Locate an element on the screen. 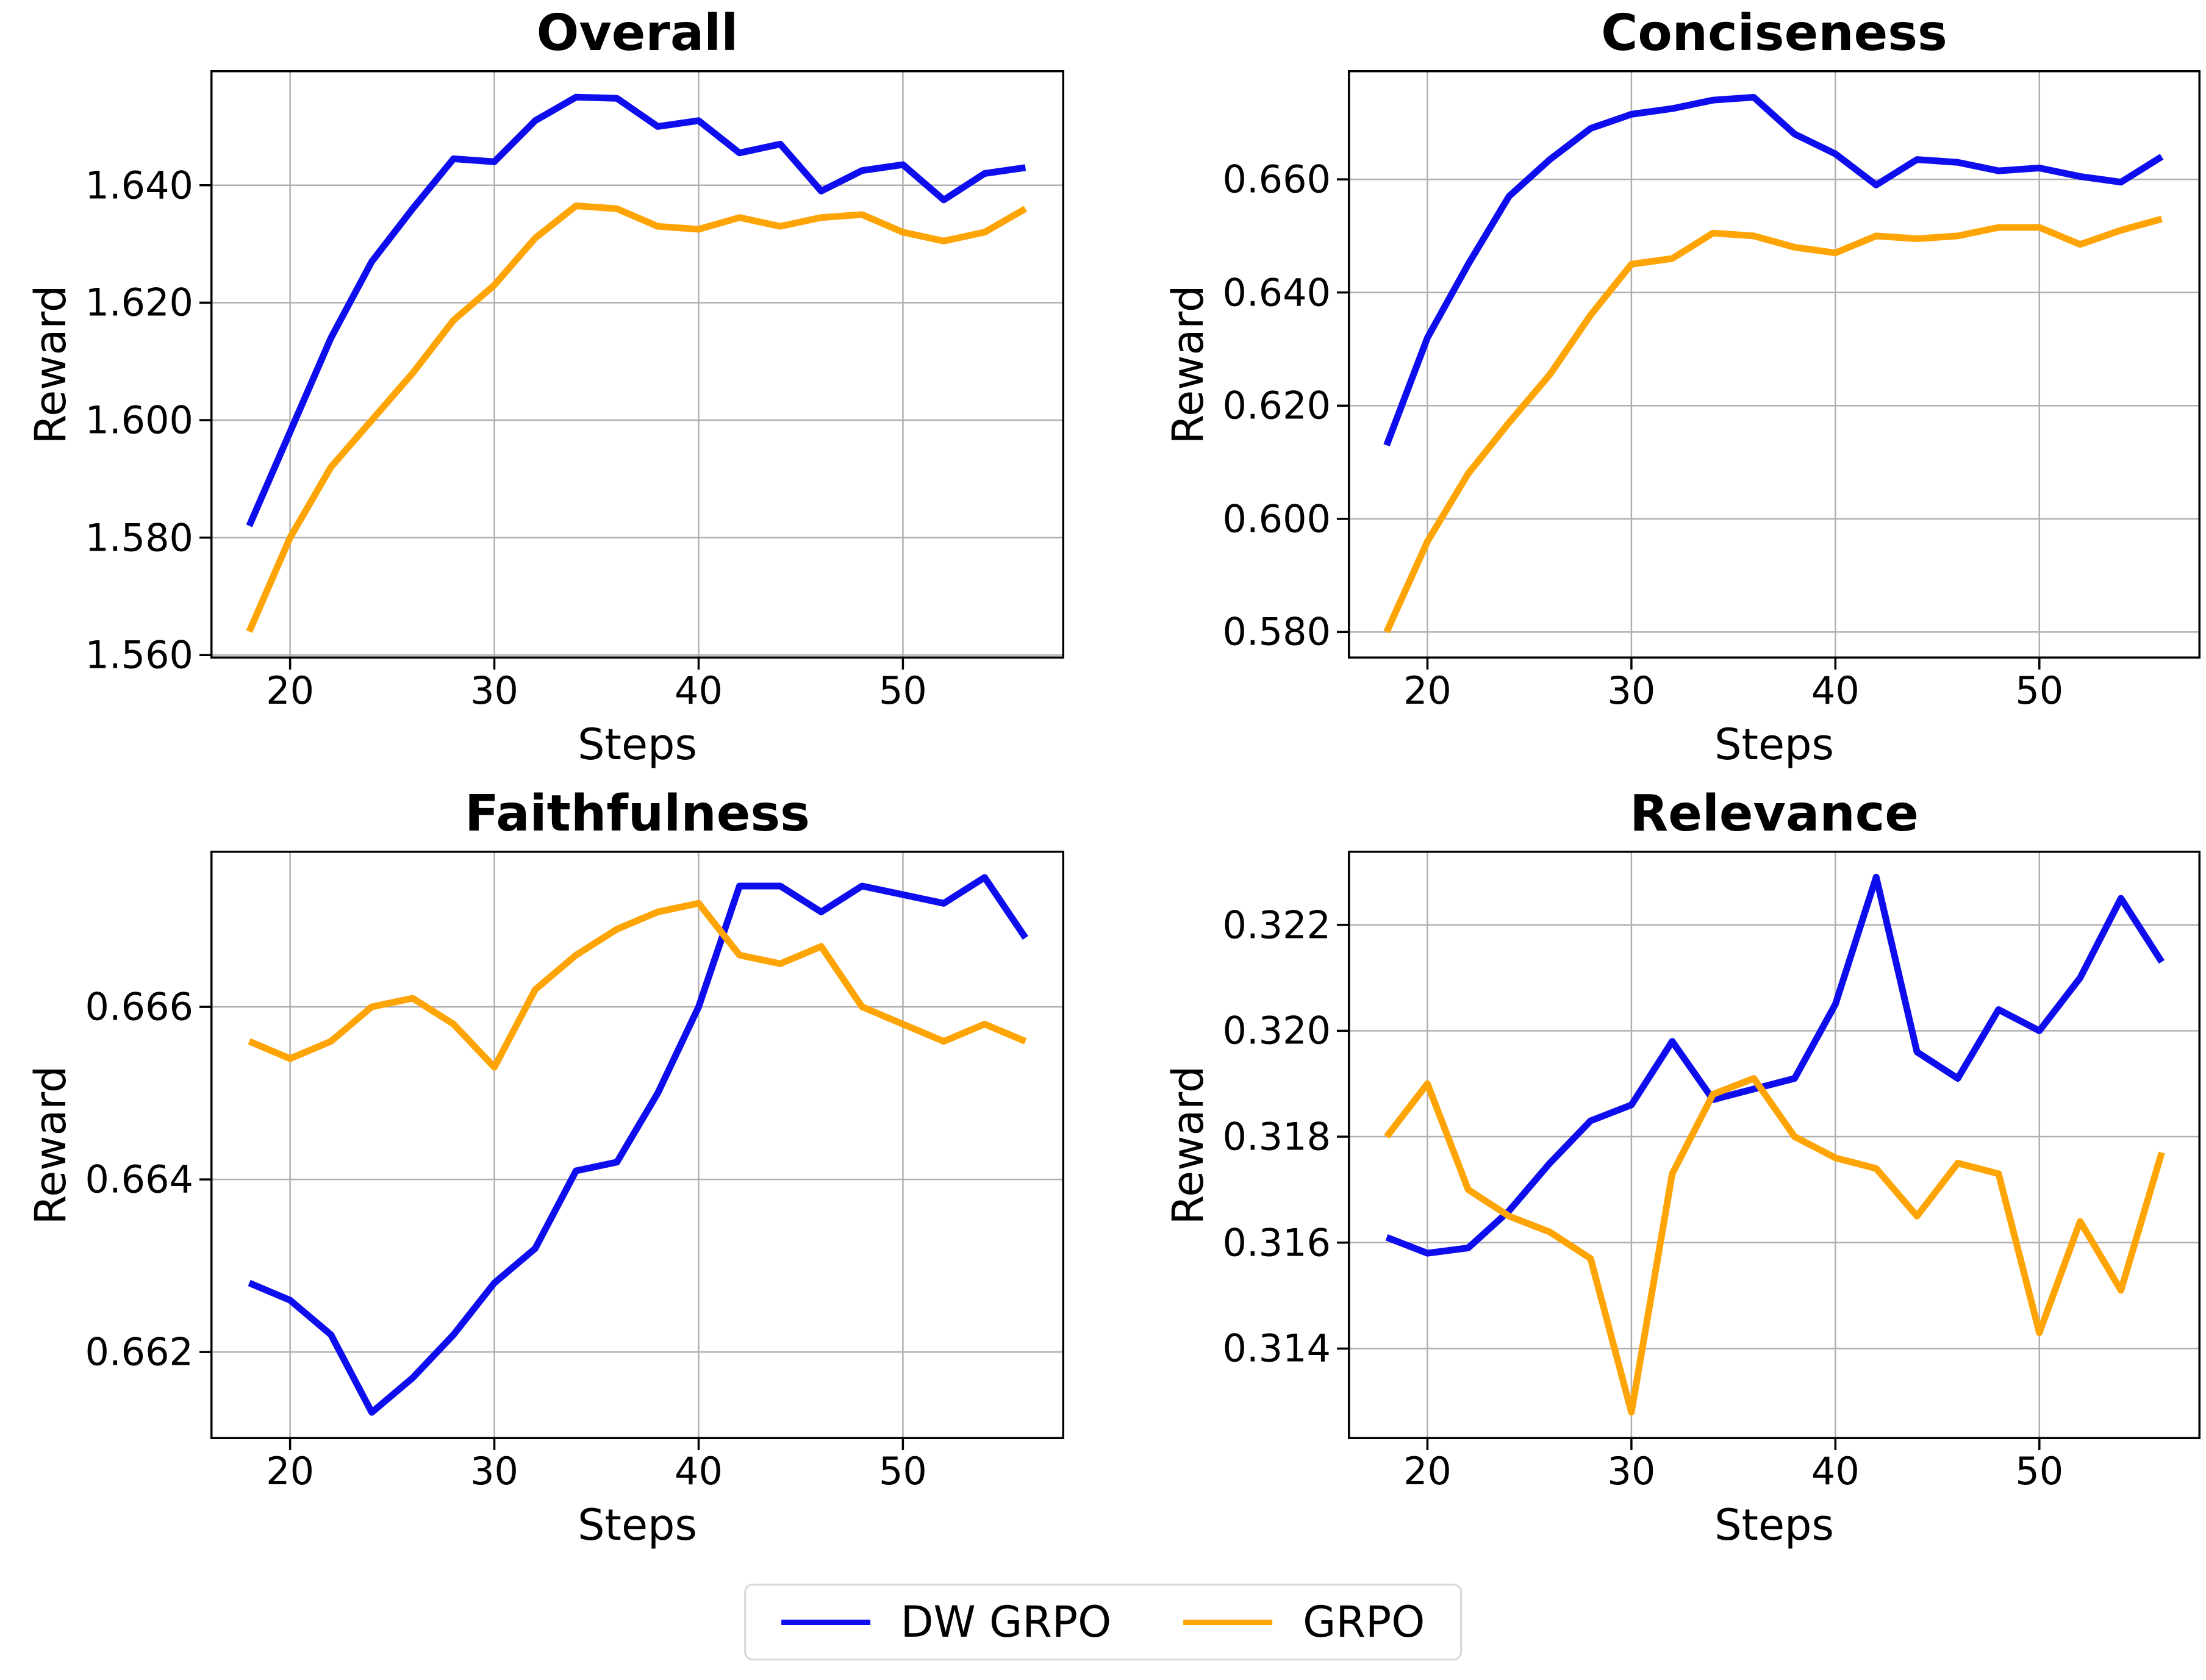 This screenshot has height=1680, width=2206. y-tick-label: 0.664 is located at coordinates (139, 1179).